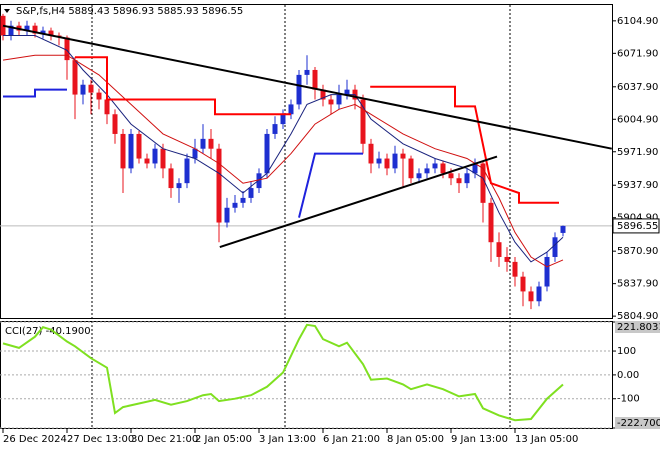 The height and width of the screenshot is (450, 660). Describe the element at coordinates (637, 185) in the screenshot. I see `y-tick-label: 5937.90` at that location.